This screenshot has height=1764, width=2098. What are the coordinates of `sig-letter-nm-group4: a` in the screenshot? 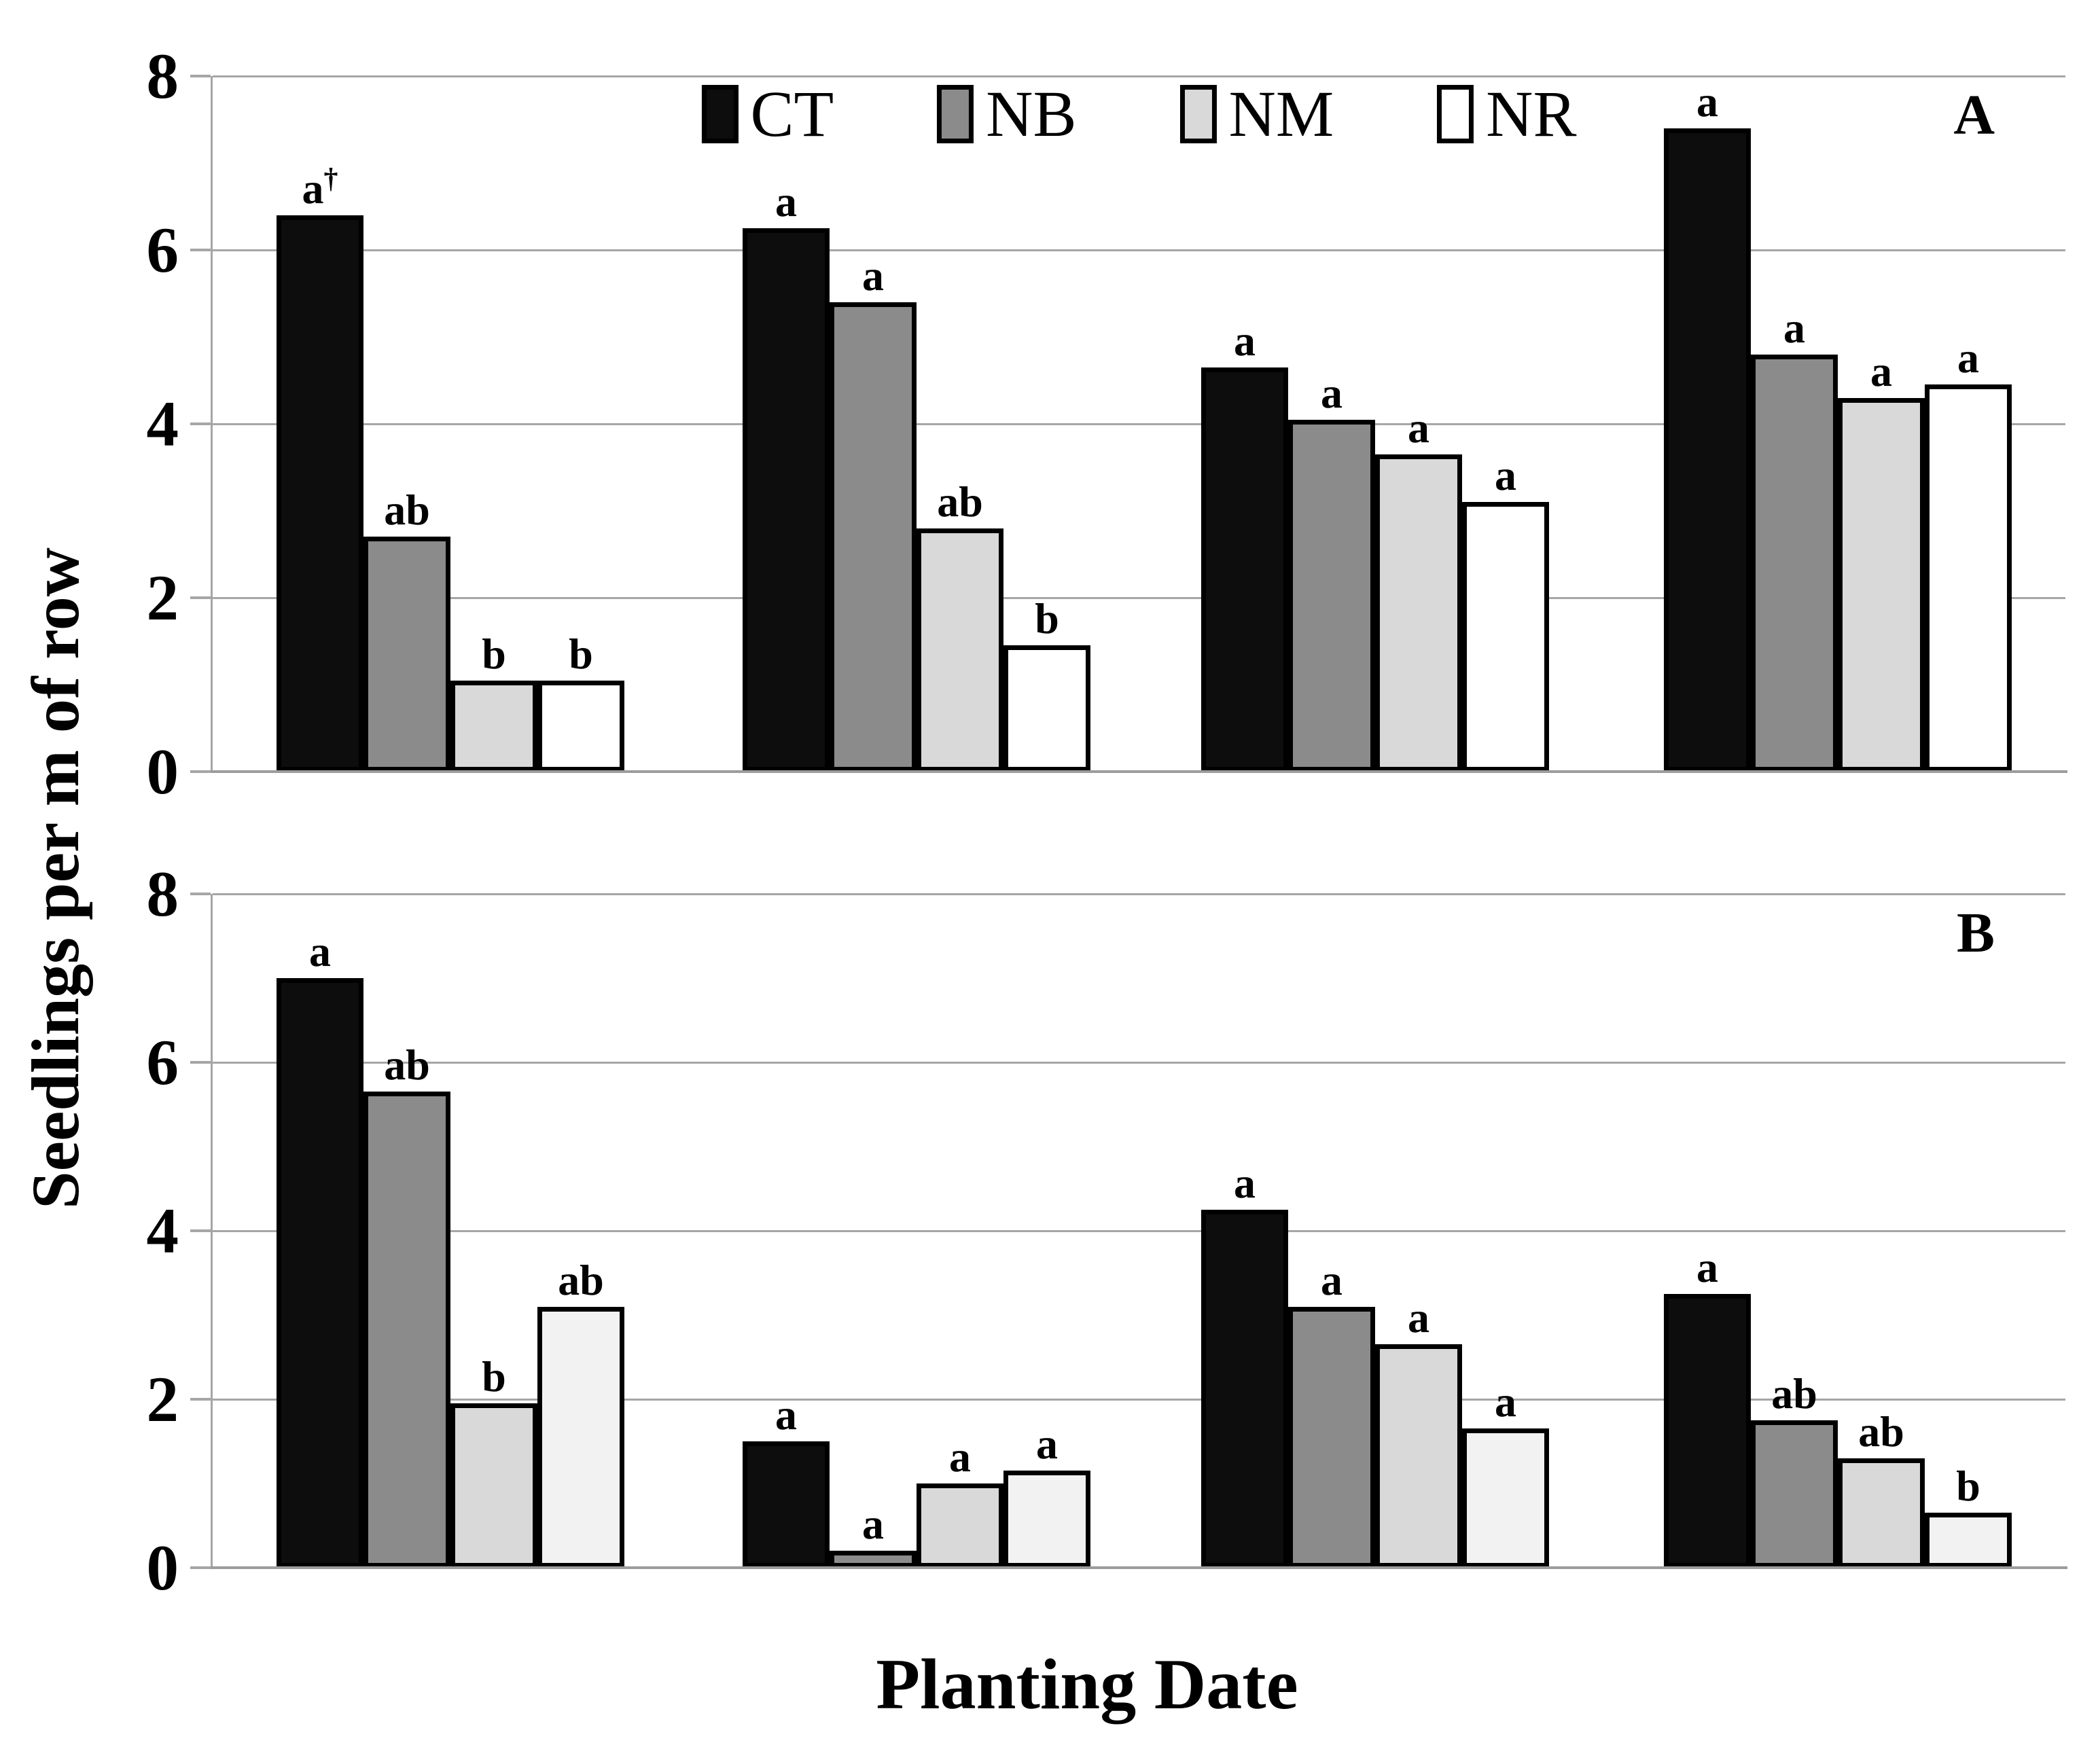 It's located at (1881, 371).